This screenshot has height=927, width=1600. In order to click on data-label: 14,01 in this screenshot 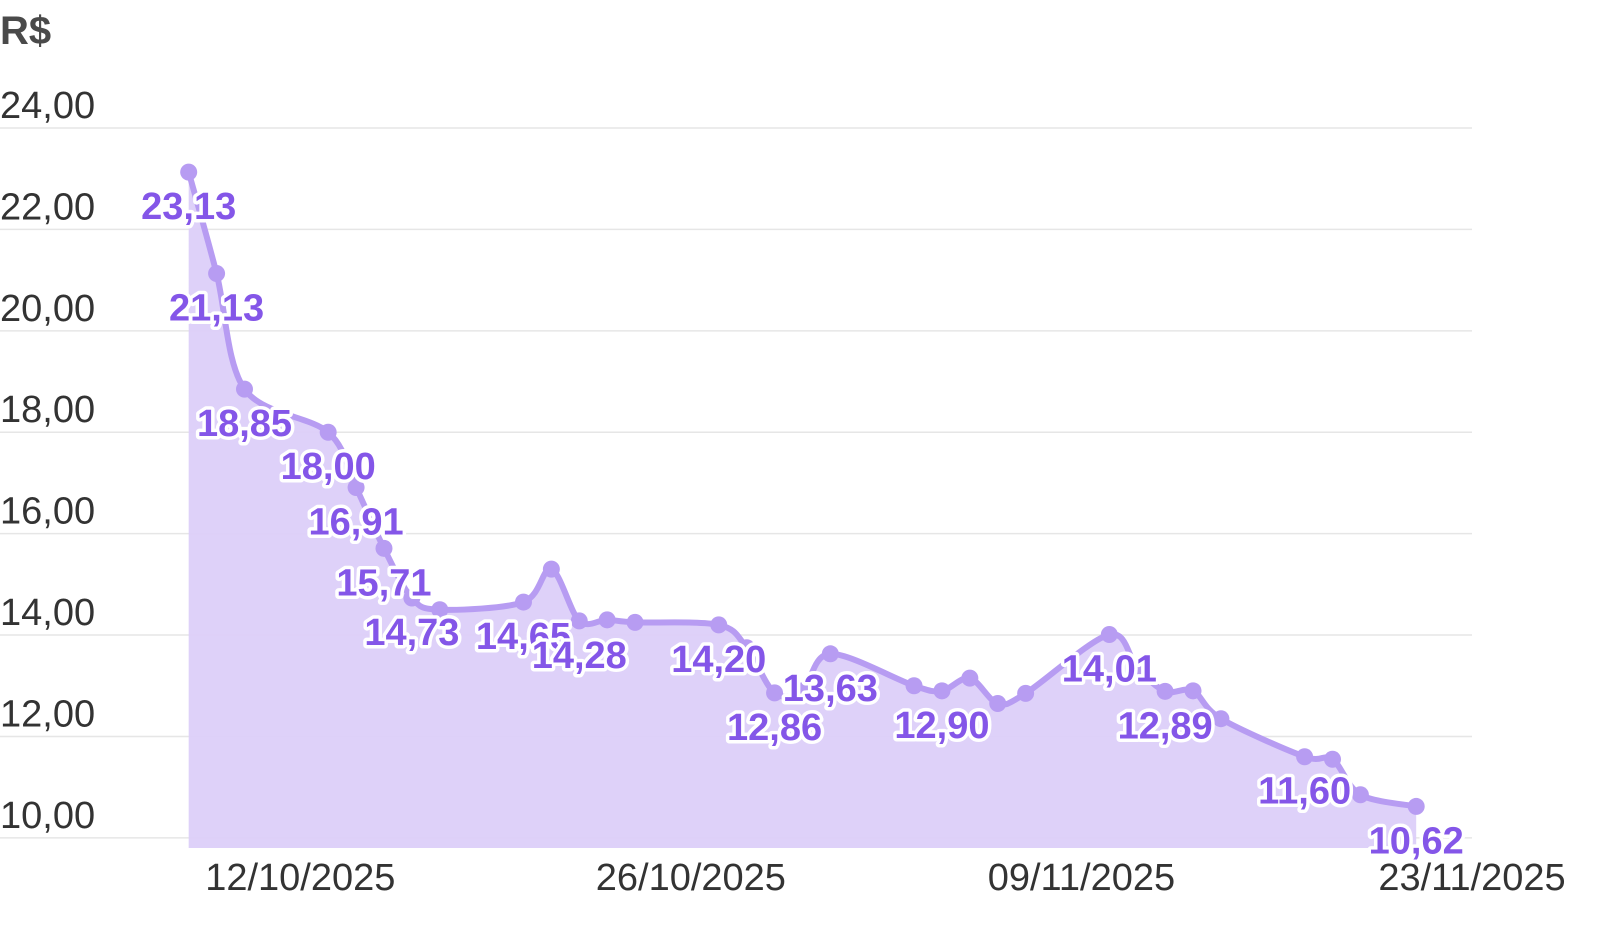, I will do `click(1109, 670)`.